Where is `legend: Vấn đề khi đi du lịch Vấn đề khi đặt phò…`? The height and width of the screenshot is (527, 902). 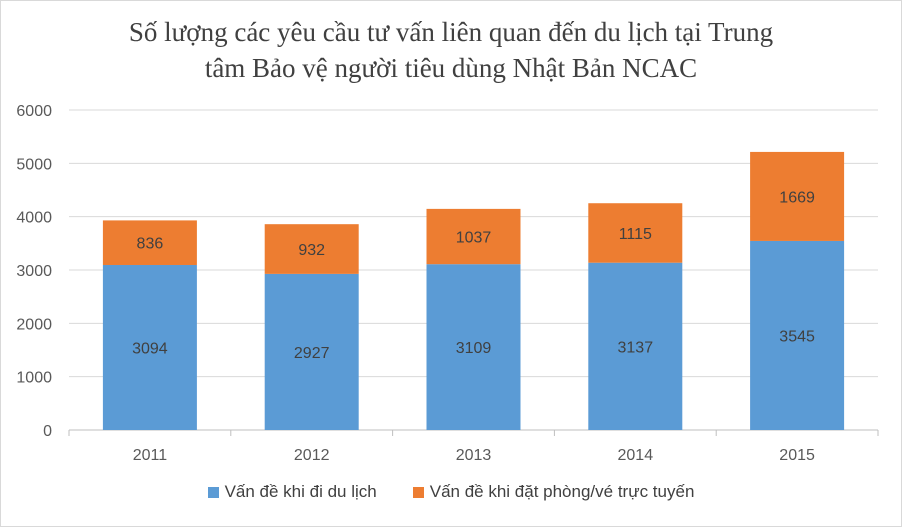
legend: Vấn đề khi đi du lịch Vấn đề khi đặt phò… is located at coordinates (451, 492).